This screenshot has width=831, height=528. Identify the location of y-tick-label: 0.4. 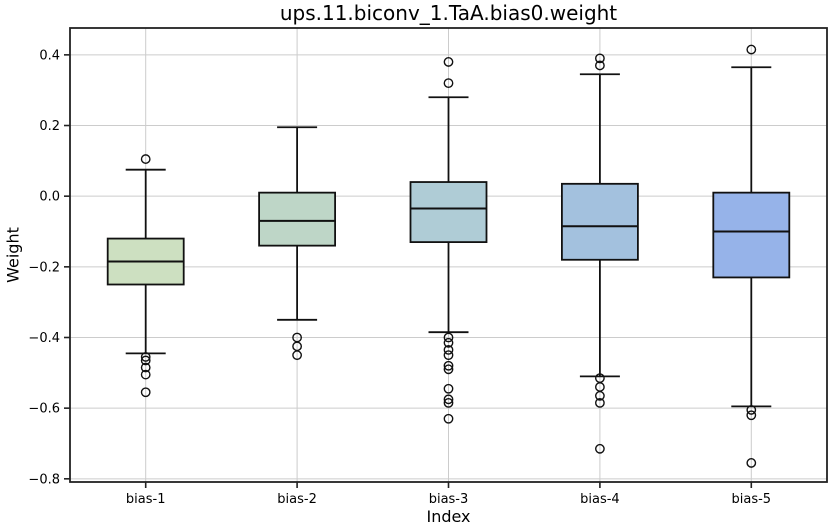
(49, 55).